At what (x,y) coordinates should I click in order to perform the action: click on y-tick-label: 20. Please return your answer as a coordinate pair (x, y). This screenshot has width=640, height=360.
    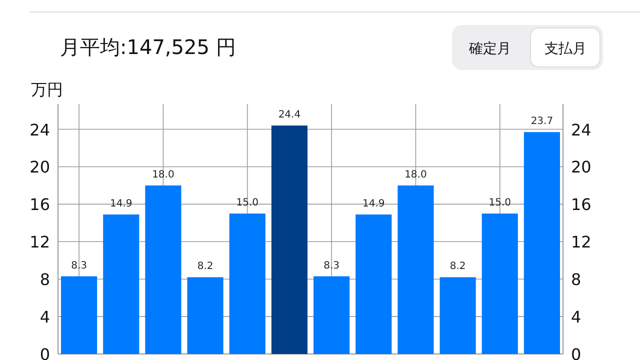
    Looking at the image, I should click on (40, 167).